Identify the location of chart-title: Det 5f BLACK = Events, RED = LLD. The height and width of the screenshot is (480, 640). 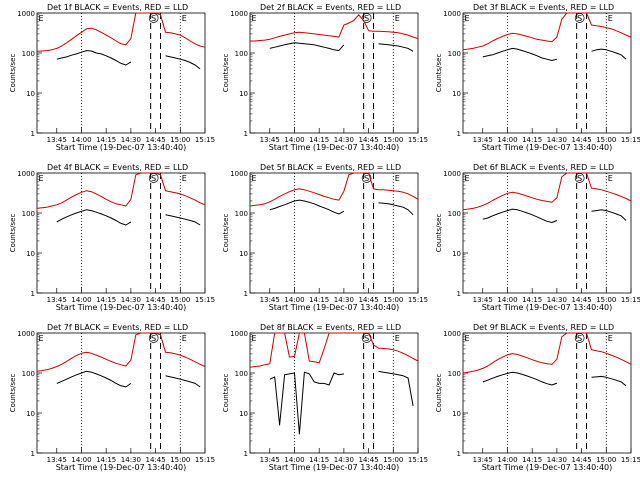
(330, 167).